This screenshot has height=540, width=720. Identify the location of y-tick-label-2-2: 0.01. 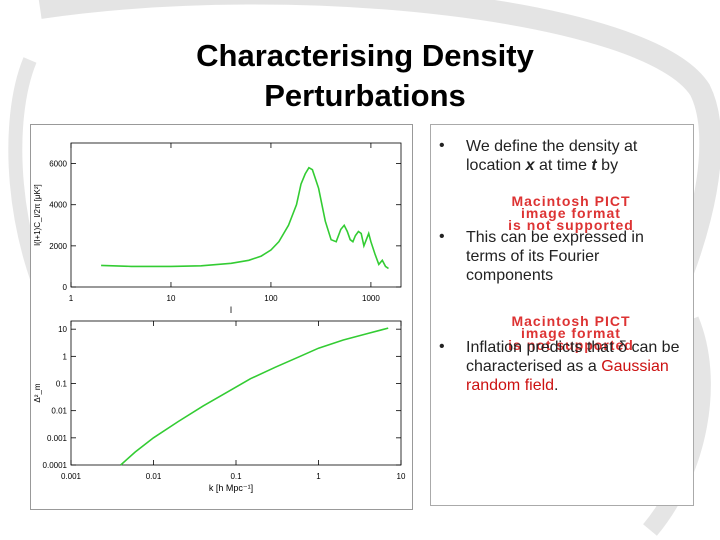
(59, 411).